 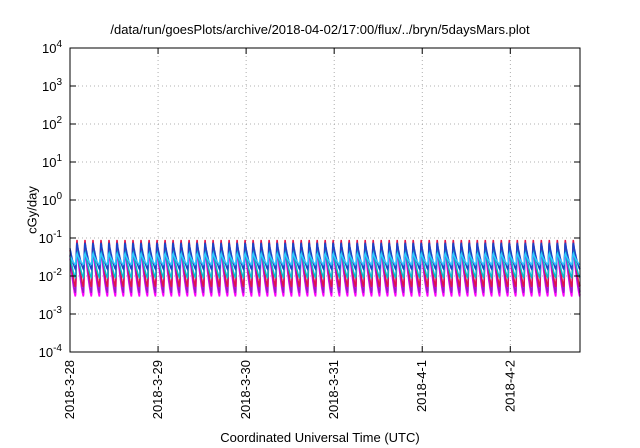 I want to click on series-lines, so click(x=325, y=268).